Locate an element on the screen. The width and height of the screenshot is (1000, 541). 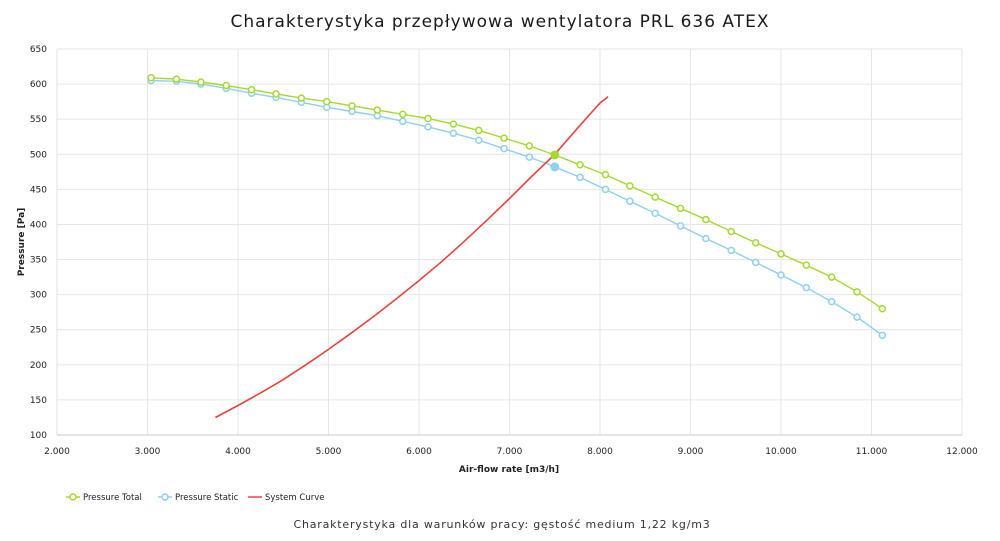
x-tick-label: 2.000 is located at coordinates (57, 452).